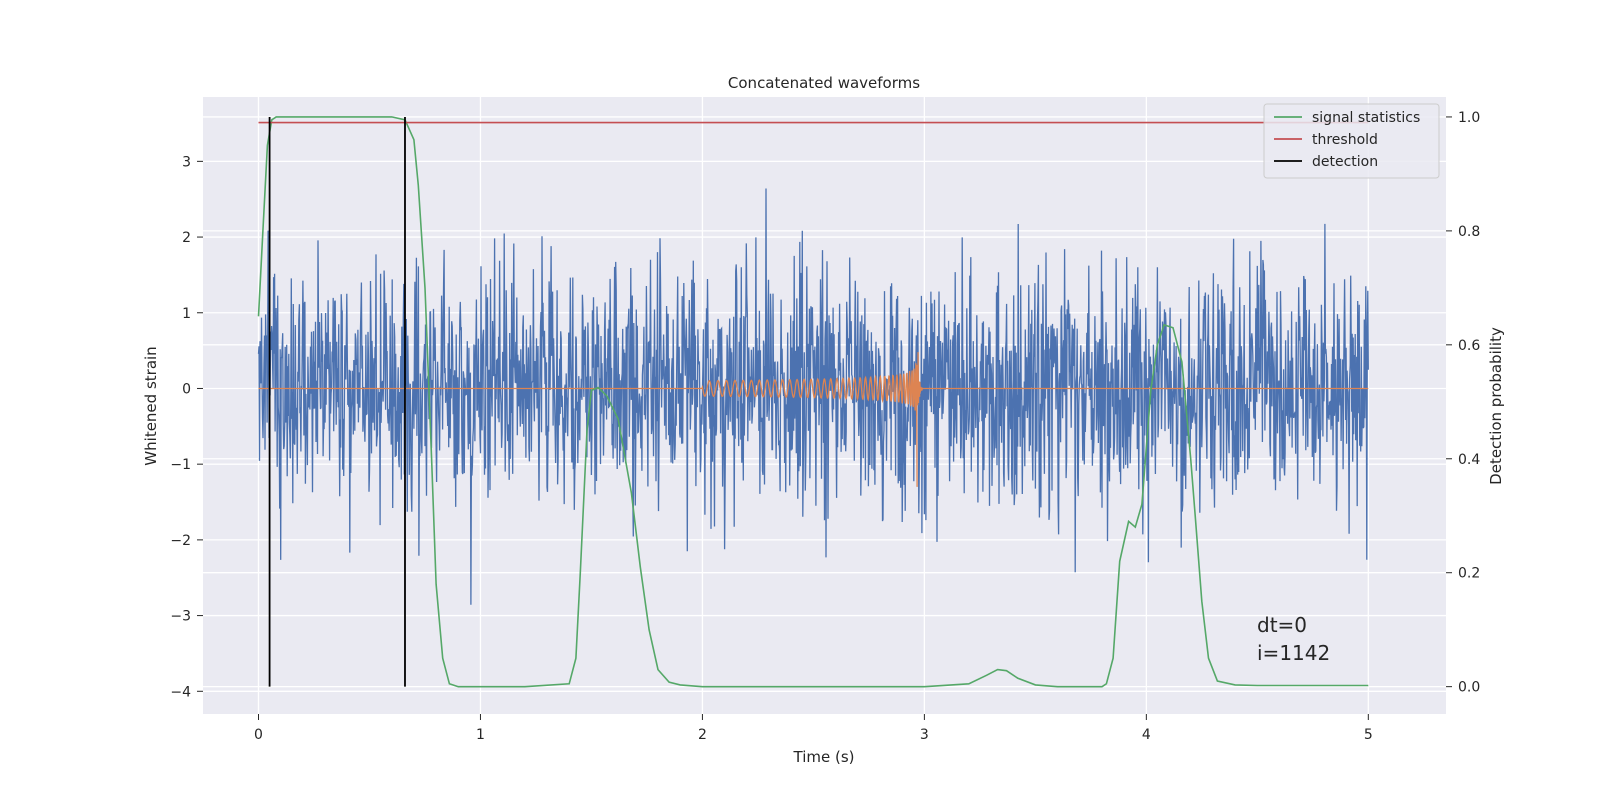 Image resolution: width=1600 pixels, height=800 pixels. I want to click on legend-entry-label: threshold, so click(1345, 140).